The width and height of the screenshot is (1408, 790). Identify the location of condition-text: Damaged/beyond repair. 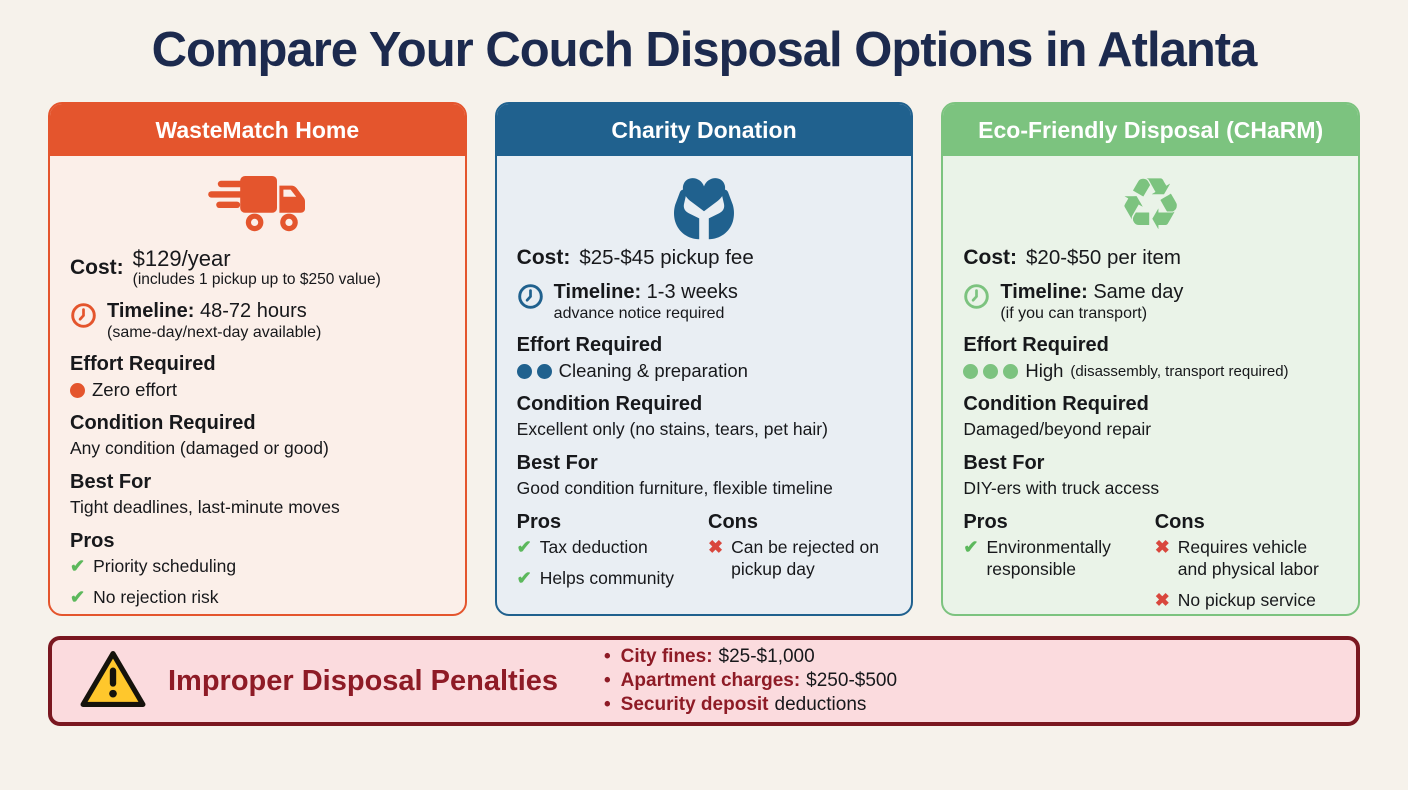
(1057, 429).